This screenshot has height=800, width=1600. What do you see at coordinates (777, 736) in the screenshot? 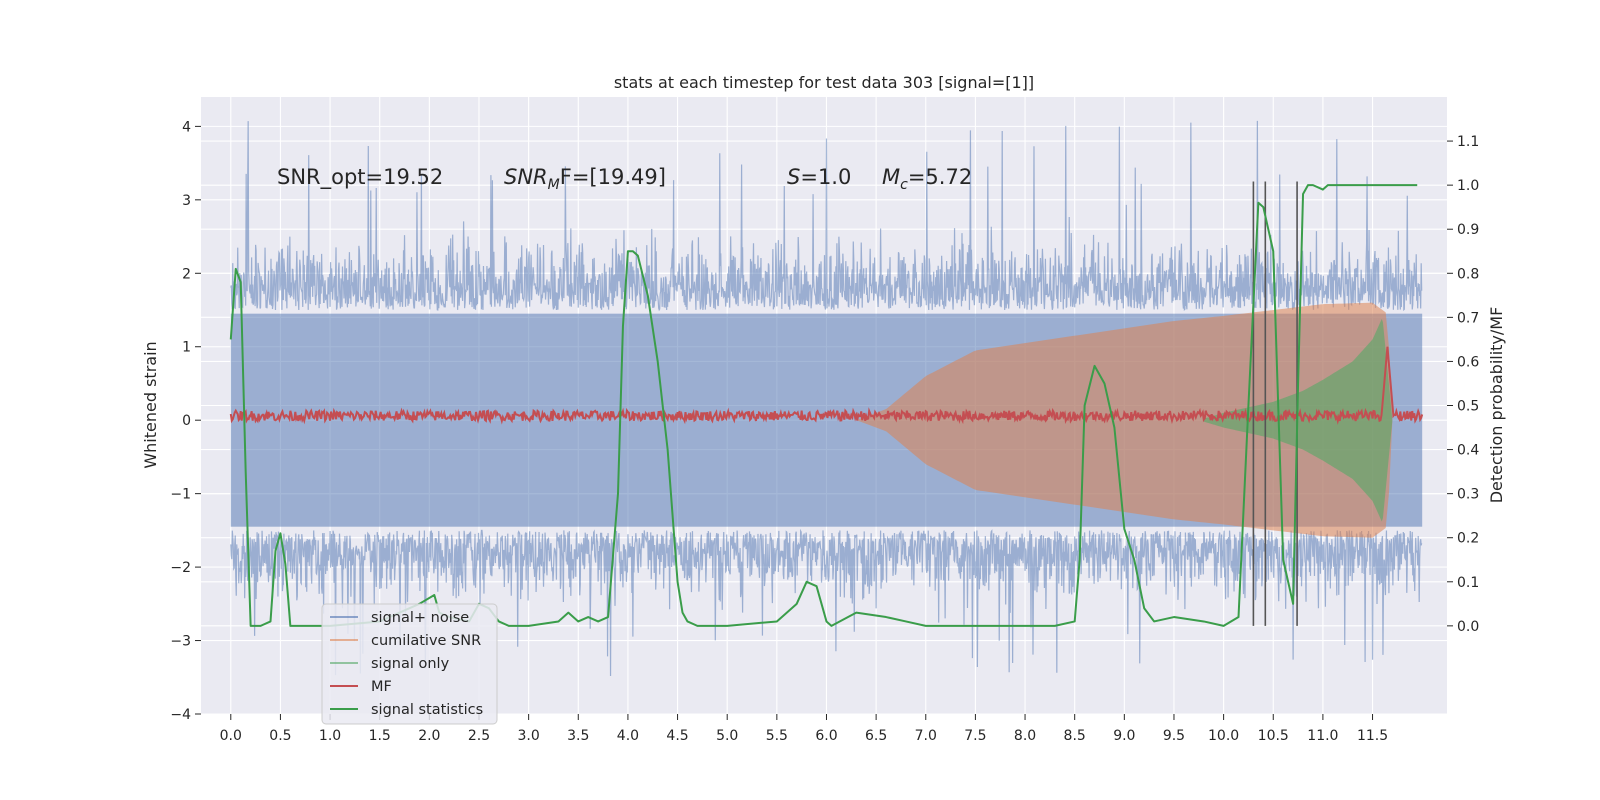
I see `x-tick-label: 5.5` at bounding box center [777, 736].